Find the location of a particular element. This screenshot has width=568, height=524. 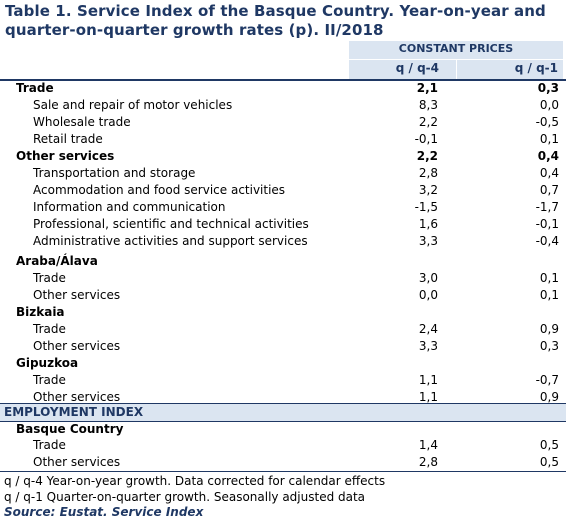

header-group-background is located at coordinates (456, 50).